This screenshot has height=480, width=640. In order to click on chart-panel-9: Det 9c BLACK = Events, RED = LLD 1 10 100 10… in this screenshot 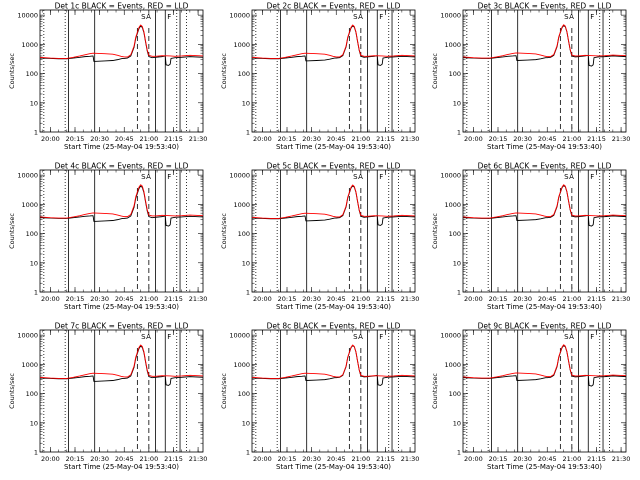, I will do `click(530, 397)`.